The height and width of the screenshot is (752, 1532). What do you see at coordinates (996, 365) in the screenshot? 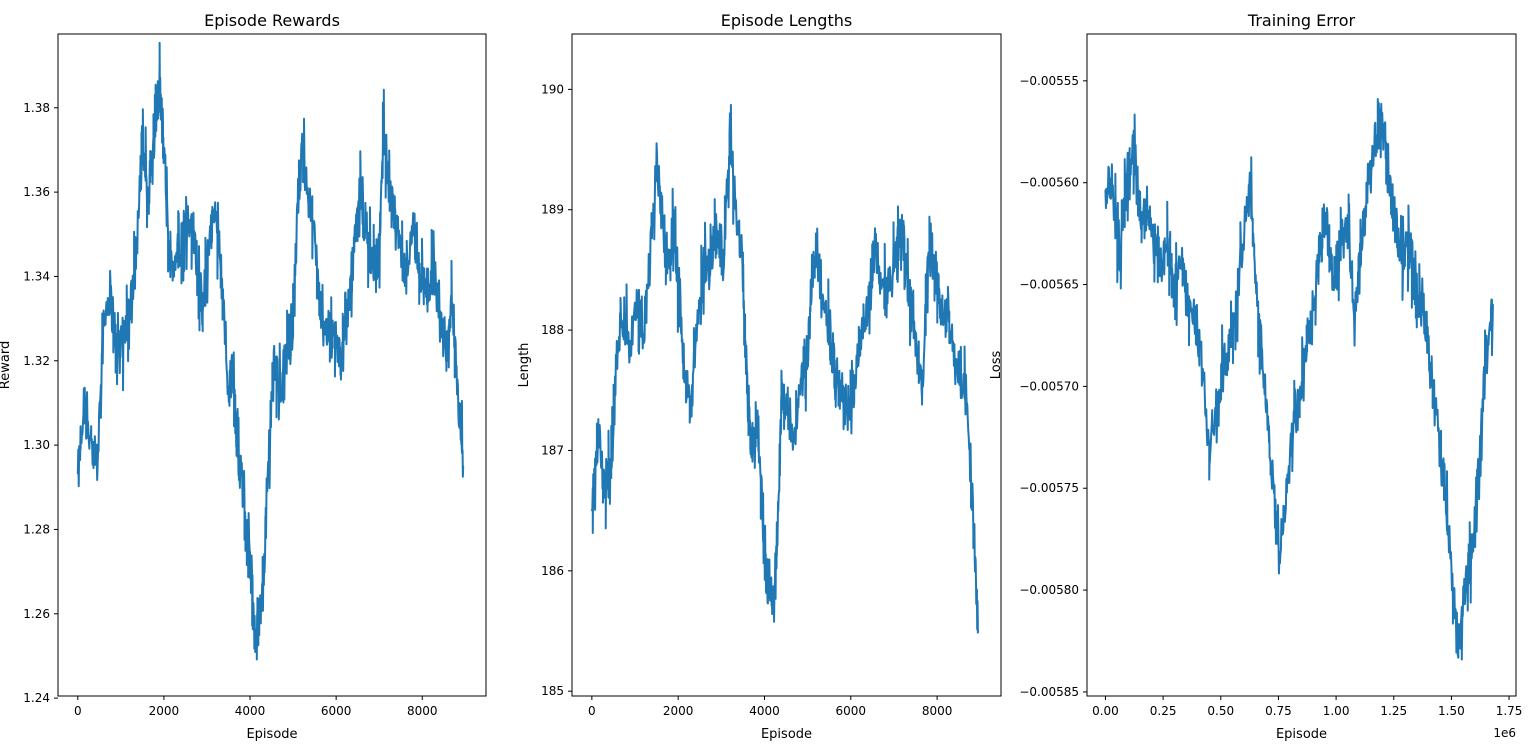
I see `y-axis-label: Loss` at bounding box center [996, 365].